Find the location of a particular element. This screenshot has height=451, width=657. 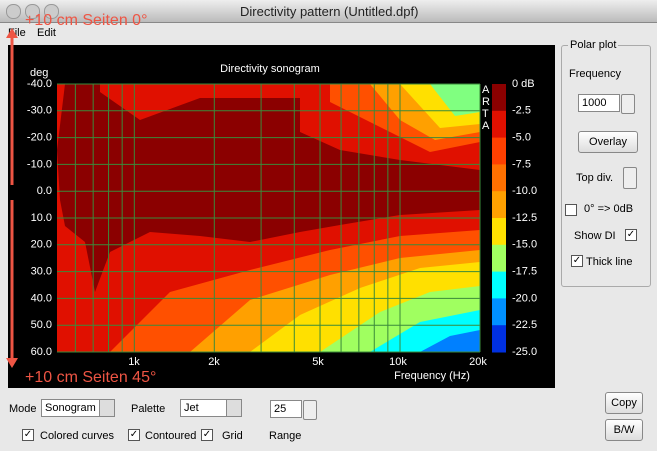

range-input: 25 is located at coordinates (286, 409).